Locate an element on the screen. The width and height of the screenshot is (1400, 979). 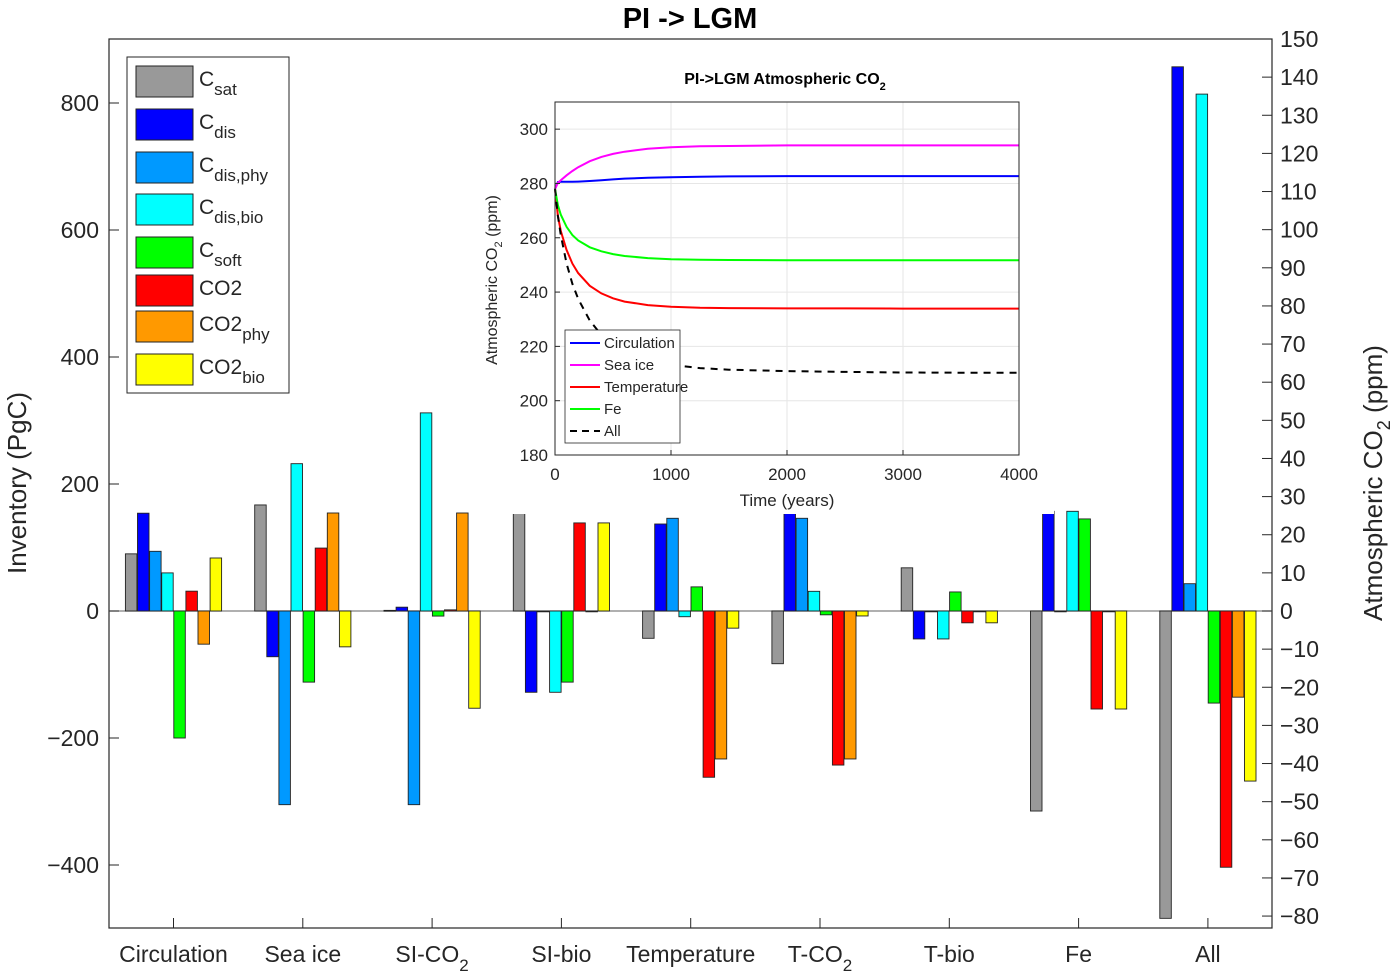
x-tick-label: Fe is located at coordinates (1078, 954).